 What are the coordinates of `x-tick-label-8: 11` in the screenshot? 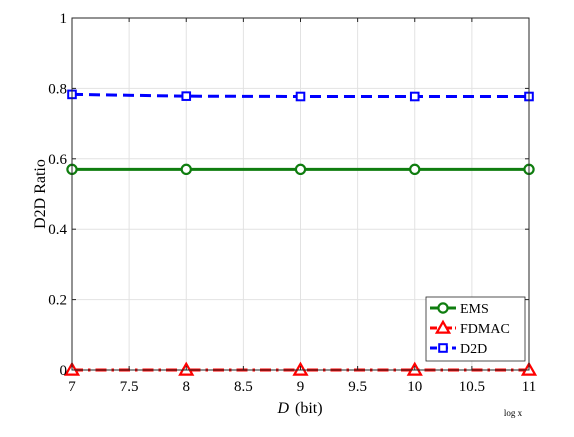 It's located at (529, 387).